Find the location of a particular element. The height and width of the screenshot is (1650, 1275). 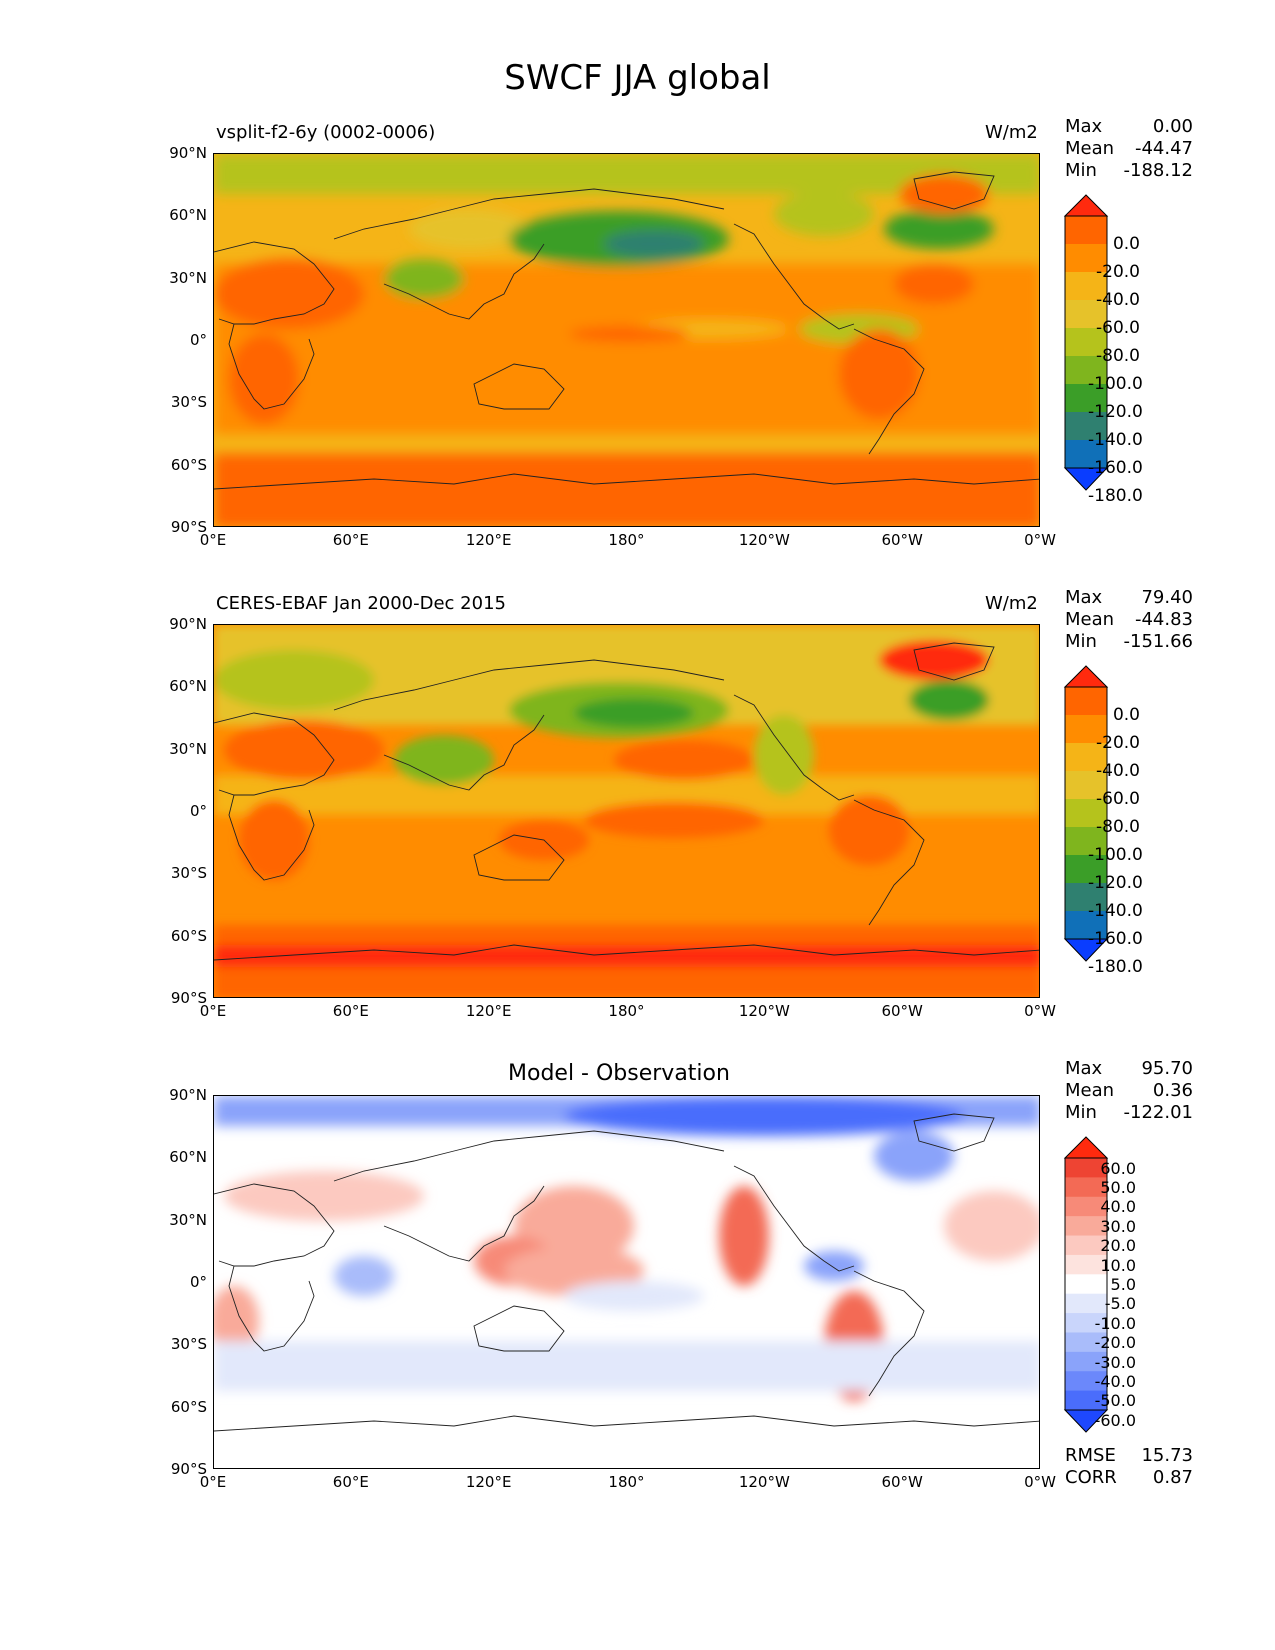

colorbar-tick-label: 0.0 is located at coordinates (1126, 244).